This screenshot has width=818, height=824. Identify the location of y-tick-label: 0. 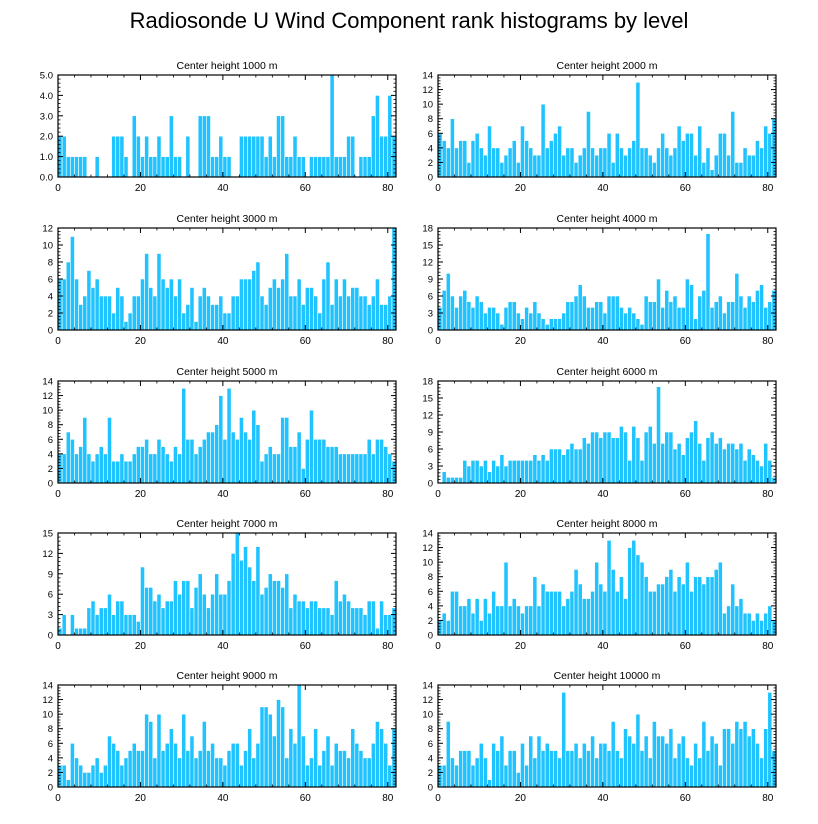
(50, 636).